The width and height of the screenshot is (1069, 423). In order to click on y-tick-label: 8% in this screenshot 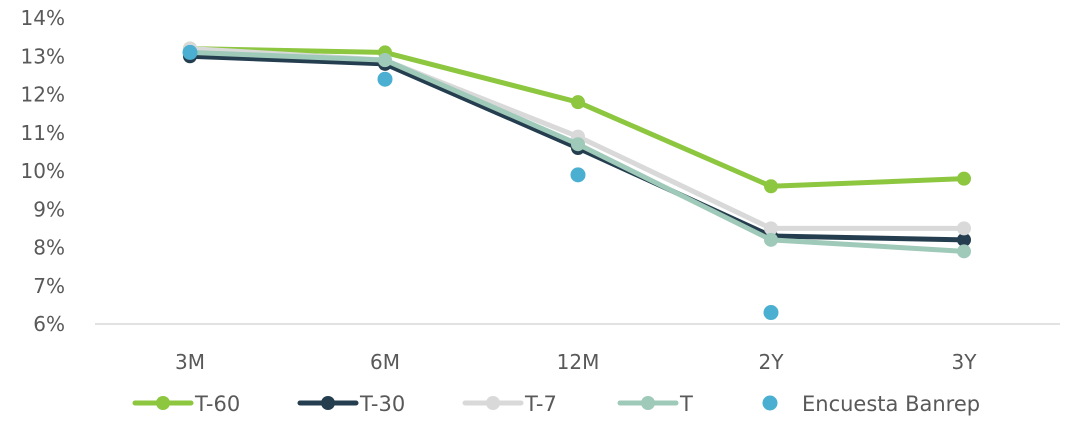, I will do `click(49, 248)`.